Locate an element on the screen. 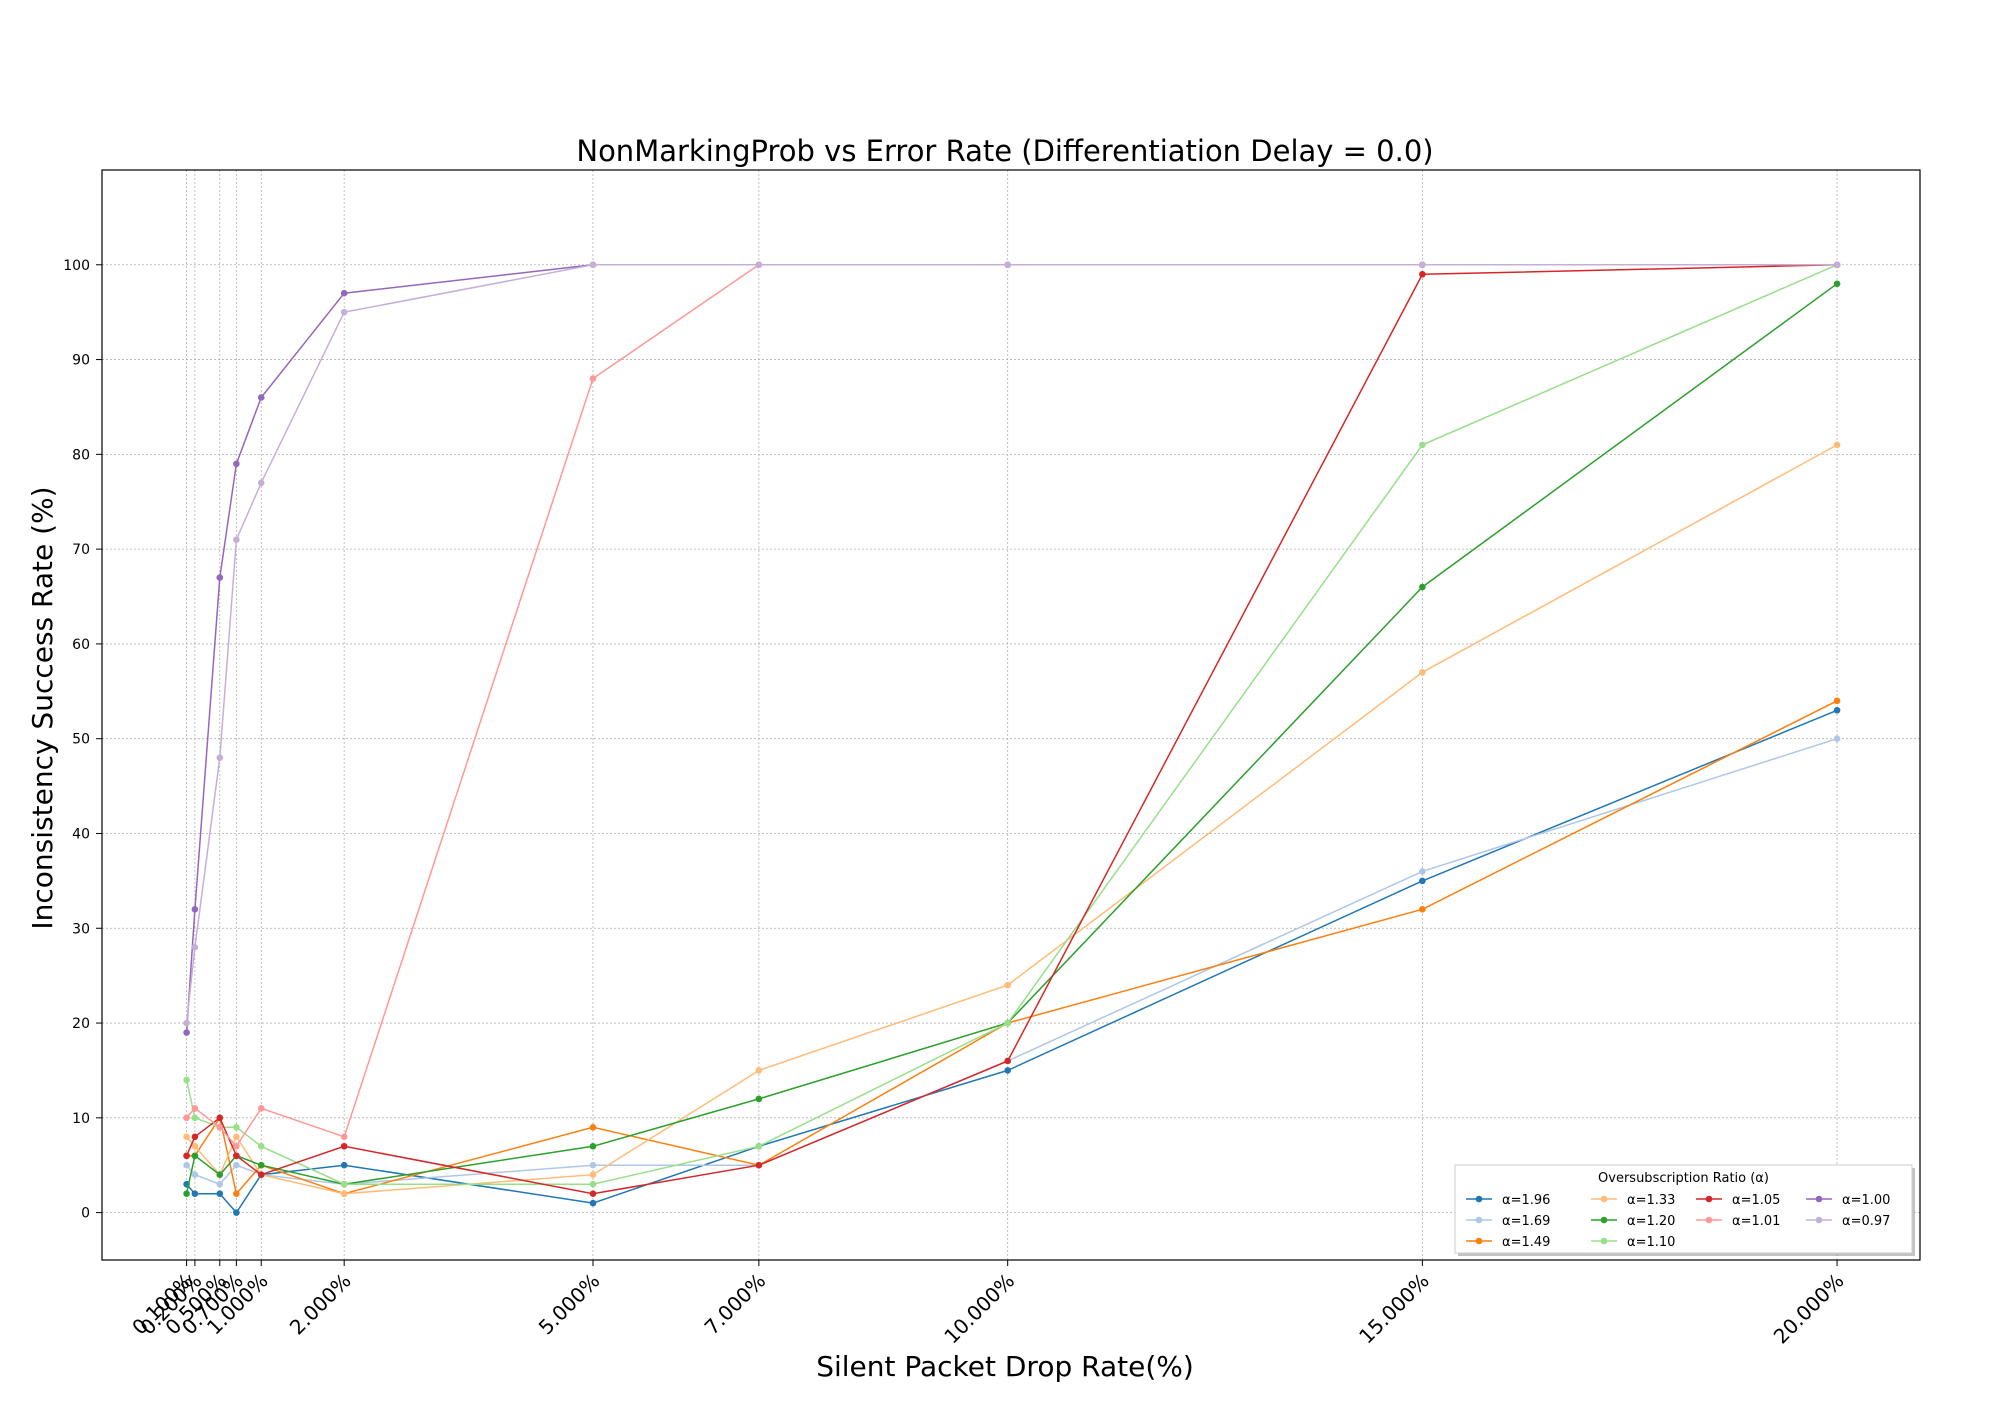  y-axis-label: Inconsistency Success Rate (%) is located at coordinates (42, 707).